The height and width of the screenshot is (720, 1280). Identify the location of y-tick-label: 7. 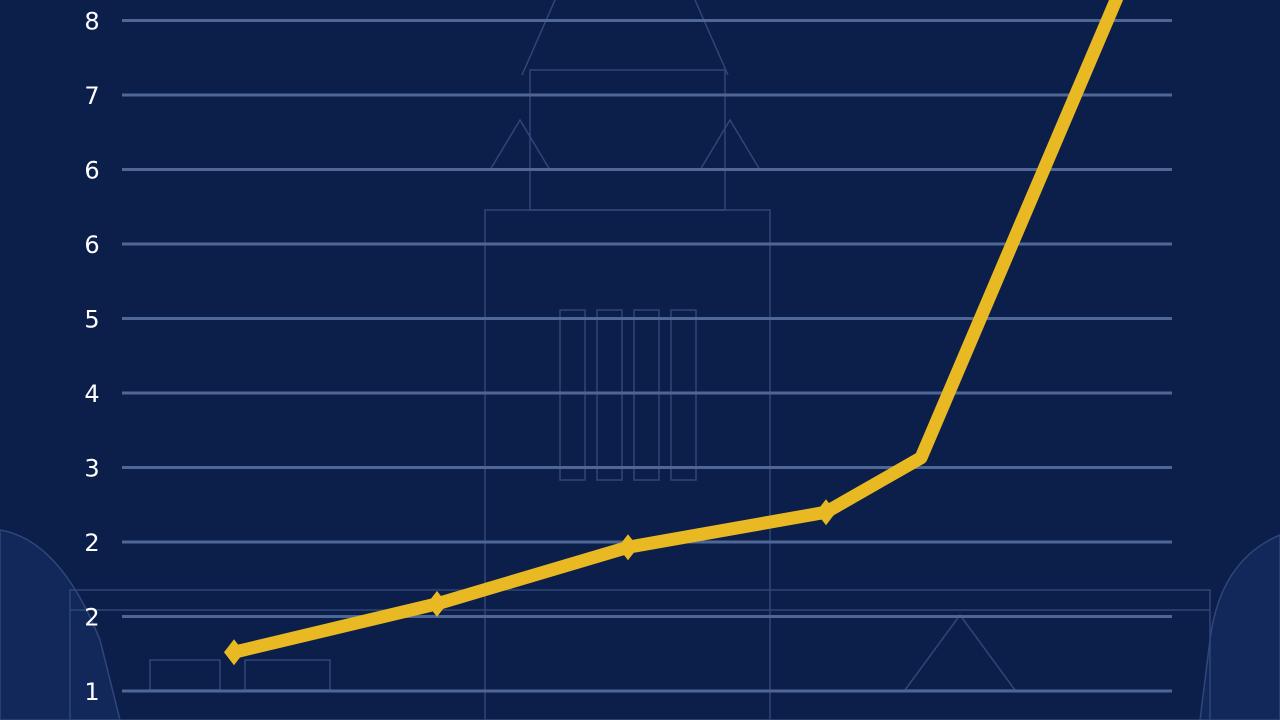
(91, 96).